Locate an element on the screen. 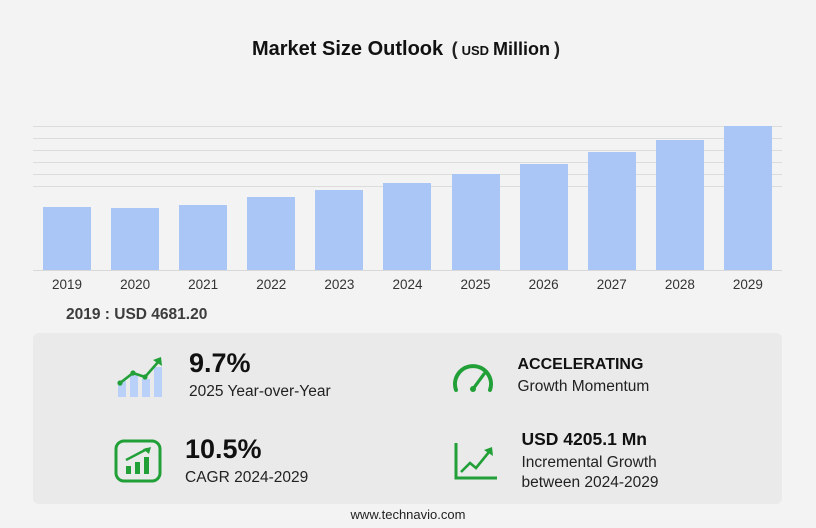 The width and height of the screenshot is (816, 528). x-axis-label-2027: 2027 is located at coordinates (611, 284).